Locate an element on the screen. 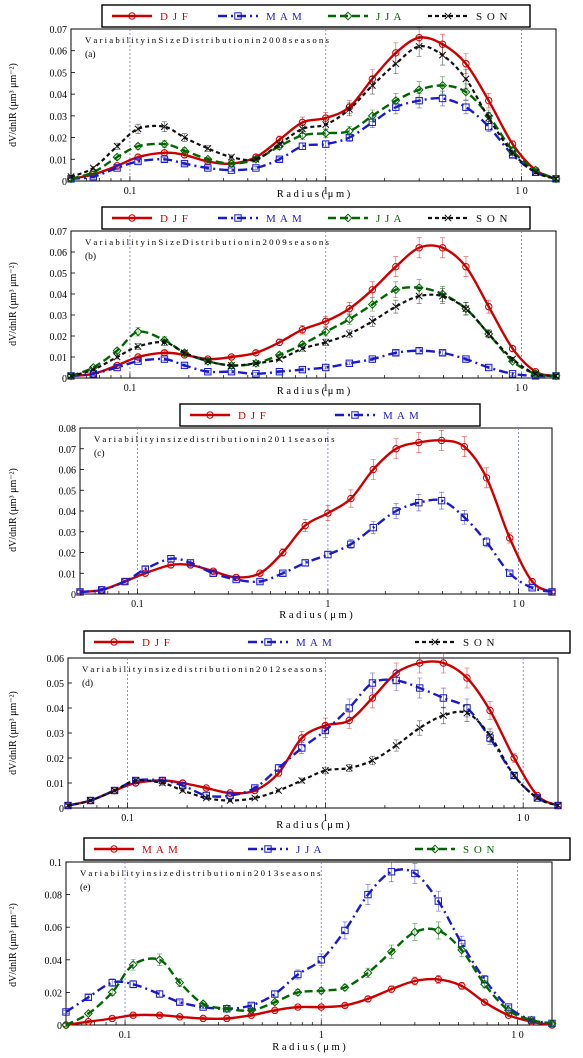 The width and height of the screenshot is (583, 1058). y-tick-label: 0 is located at coordinates (64, 379).